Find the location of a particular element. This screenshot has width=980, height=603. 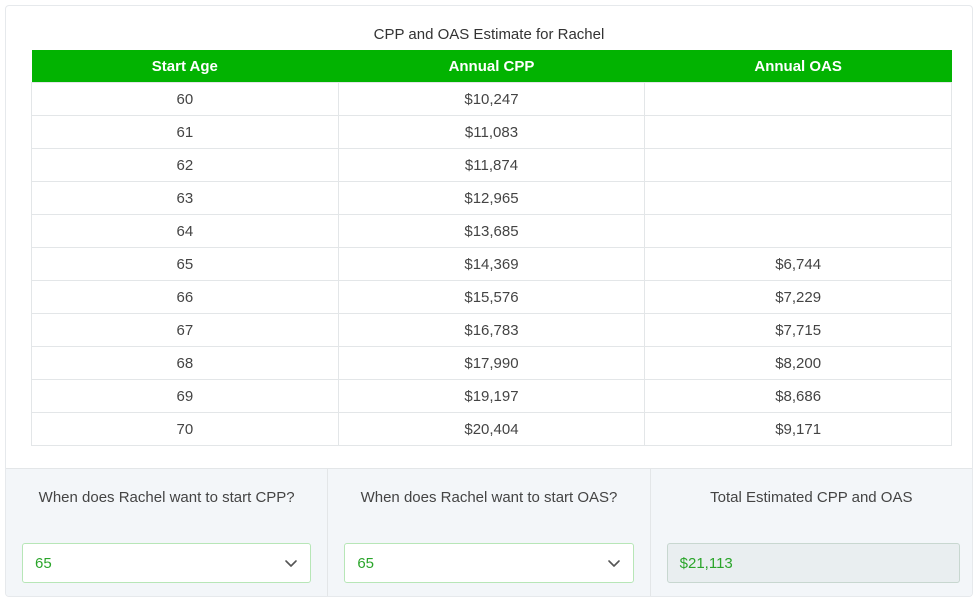

table-row: 69 $19,197 $8,686 is located at coordinates (491, 396).